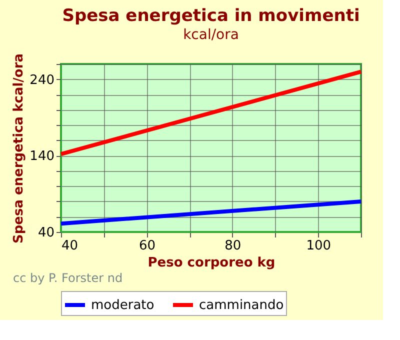 This screenshot has width=400, height=340. What do you see at coordinates (122, 305) in the screenshot?
I see `legend-label: moderato` at bounding box center [122, 305].